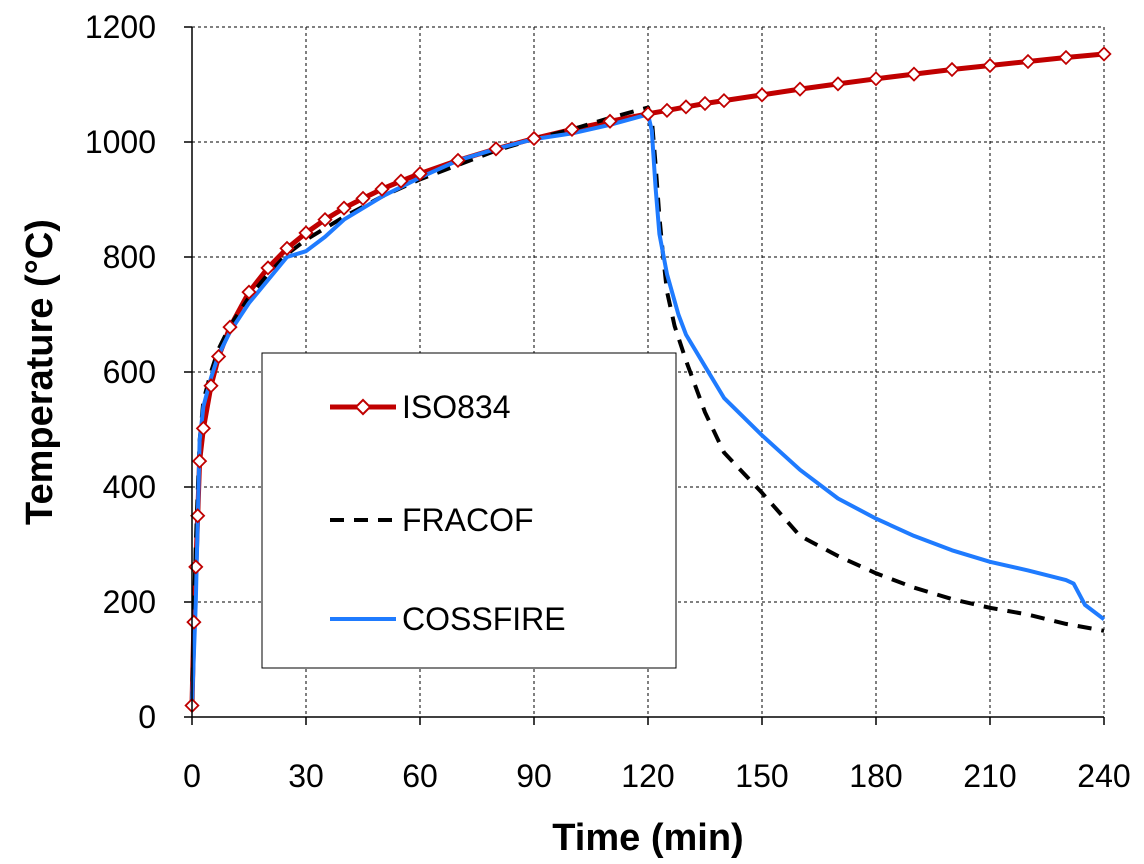 This screenshot has width=1144, height=864. Describe the element at coordinates (647, 776) in the screenshot. I see `x-tick-label: 120` at that location.